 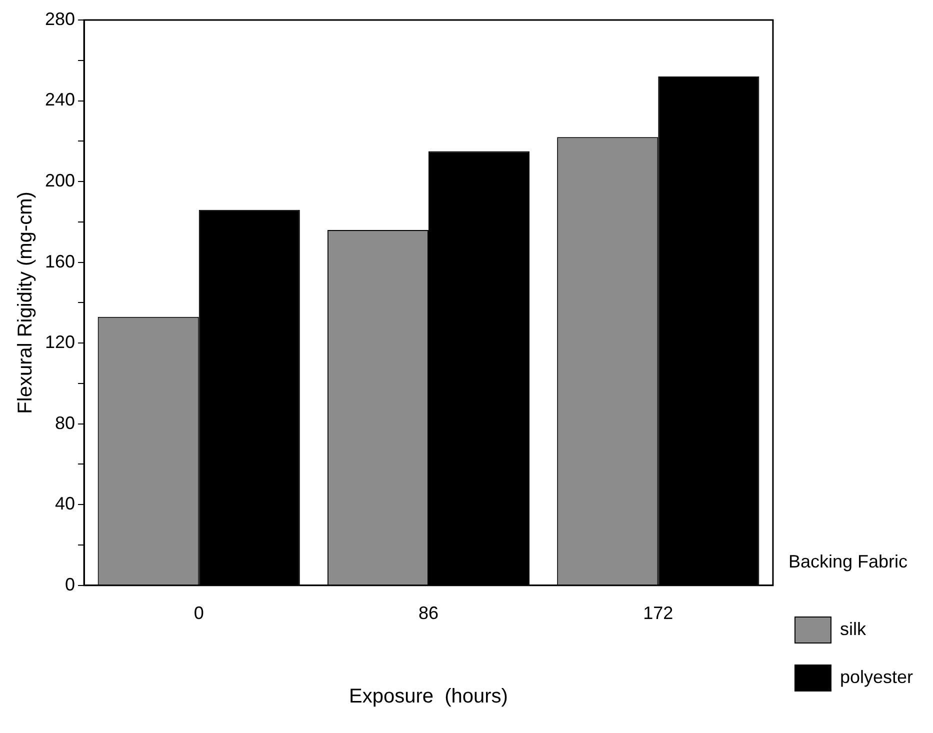 What do you see at coordinates (25, 303) in the screenshot?
I see `y-axis-title: Flexural Rigidity (mg-cm)` at bounding box center [25, 303].